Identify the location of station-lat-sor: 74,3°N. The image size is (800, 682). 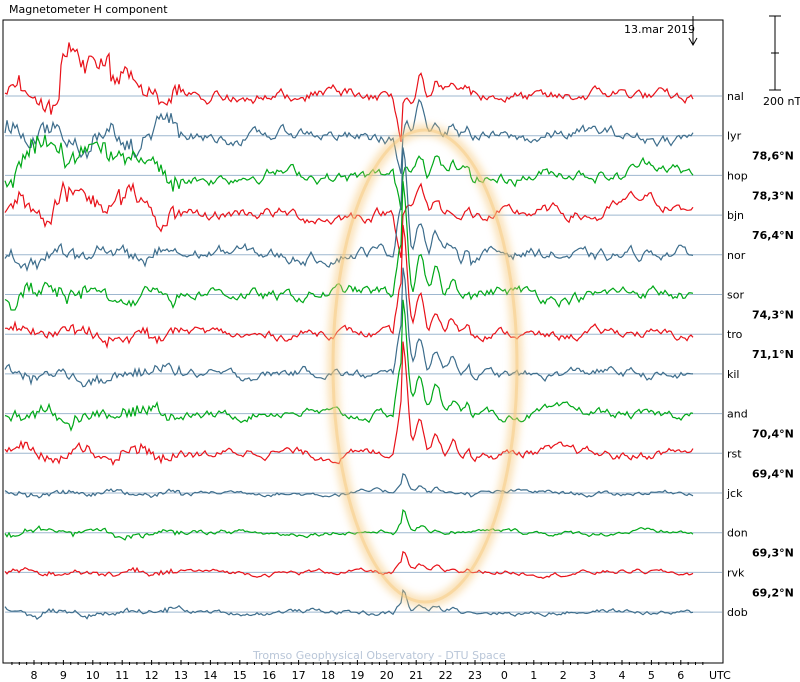
(773, 315).